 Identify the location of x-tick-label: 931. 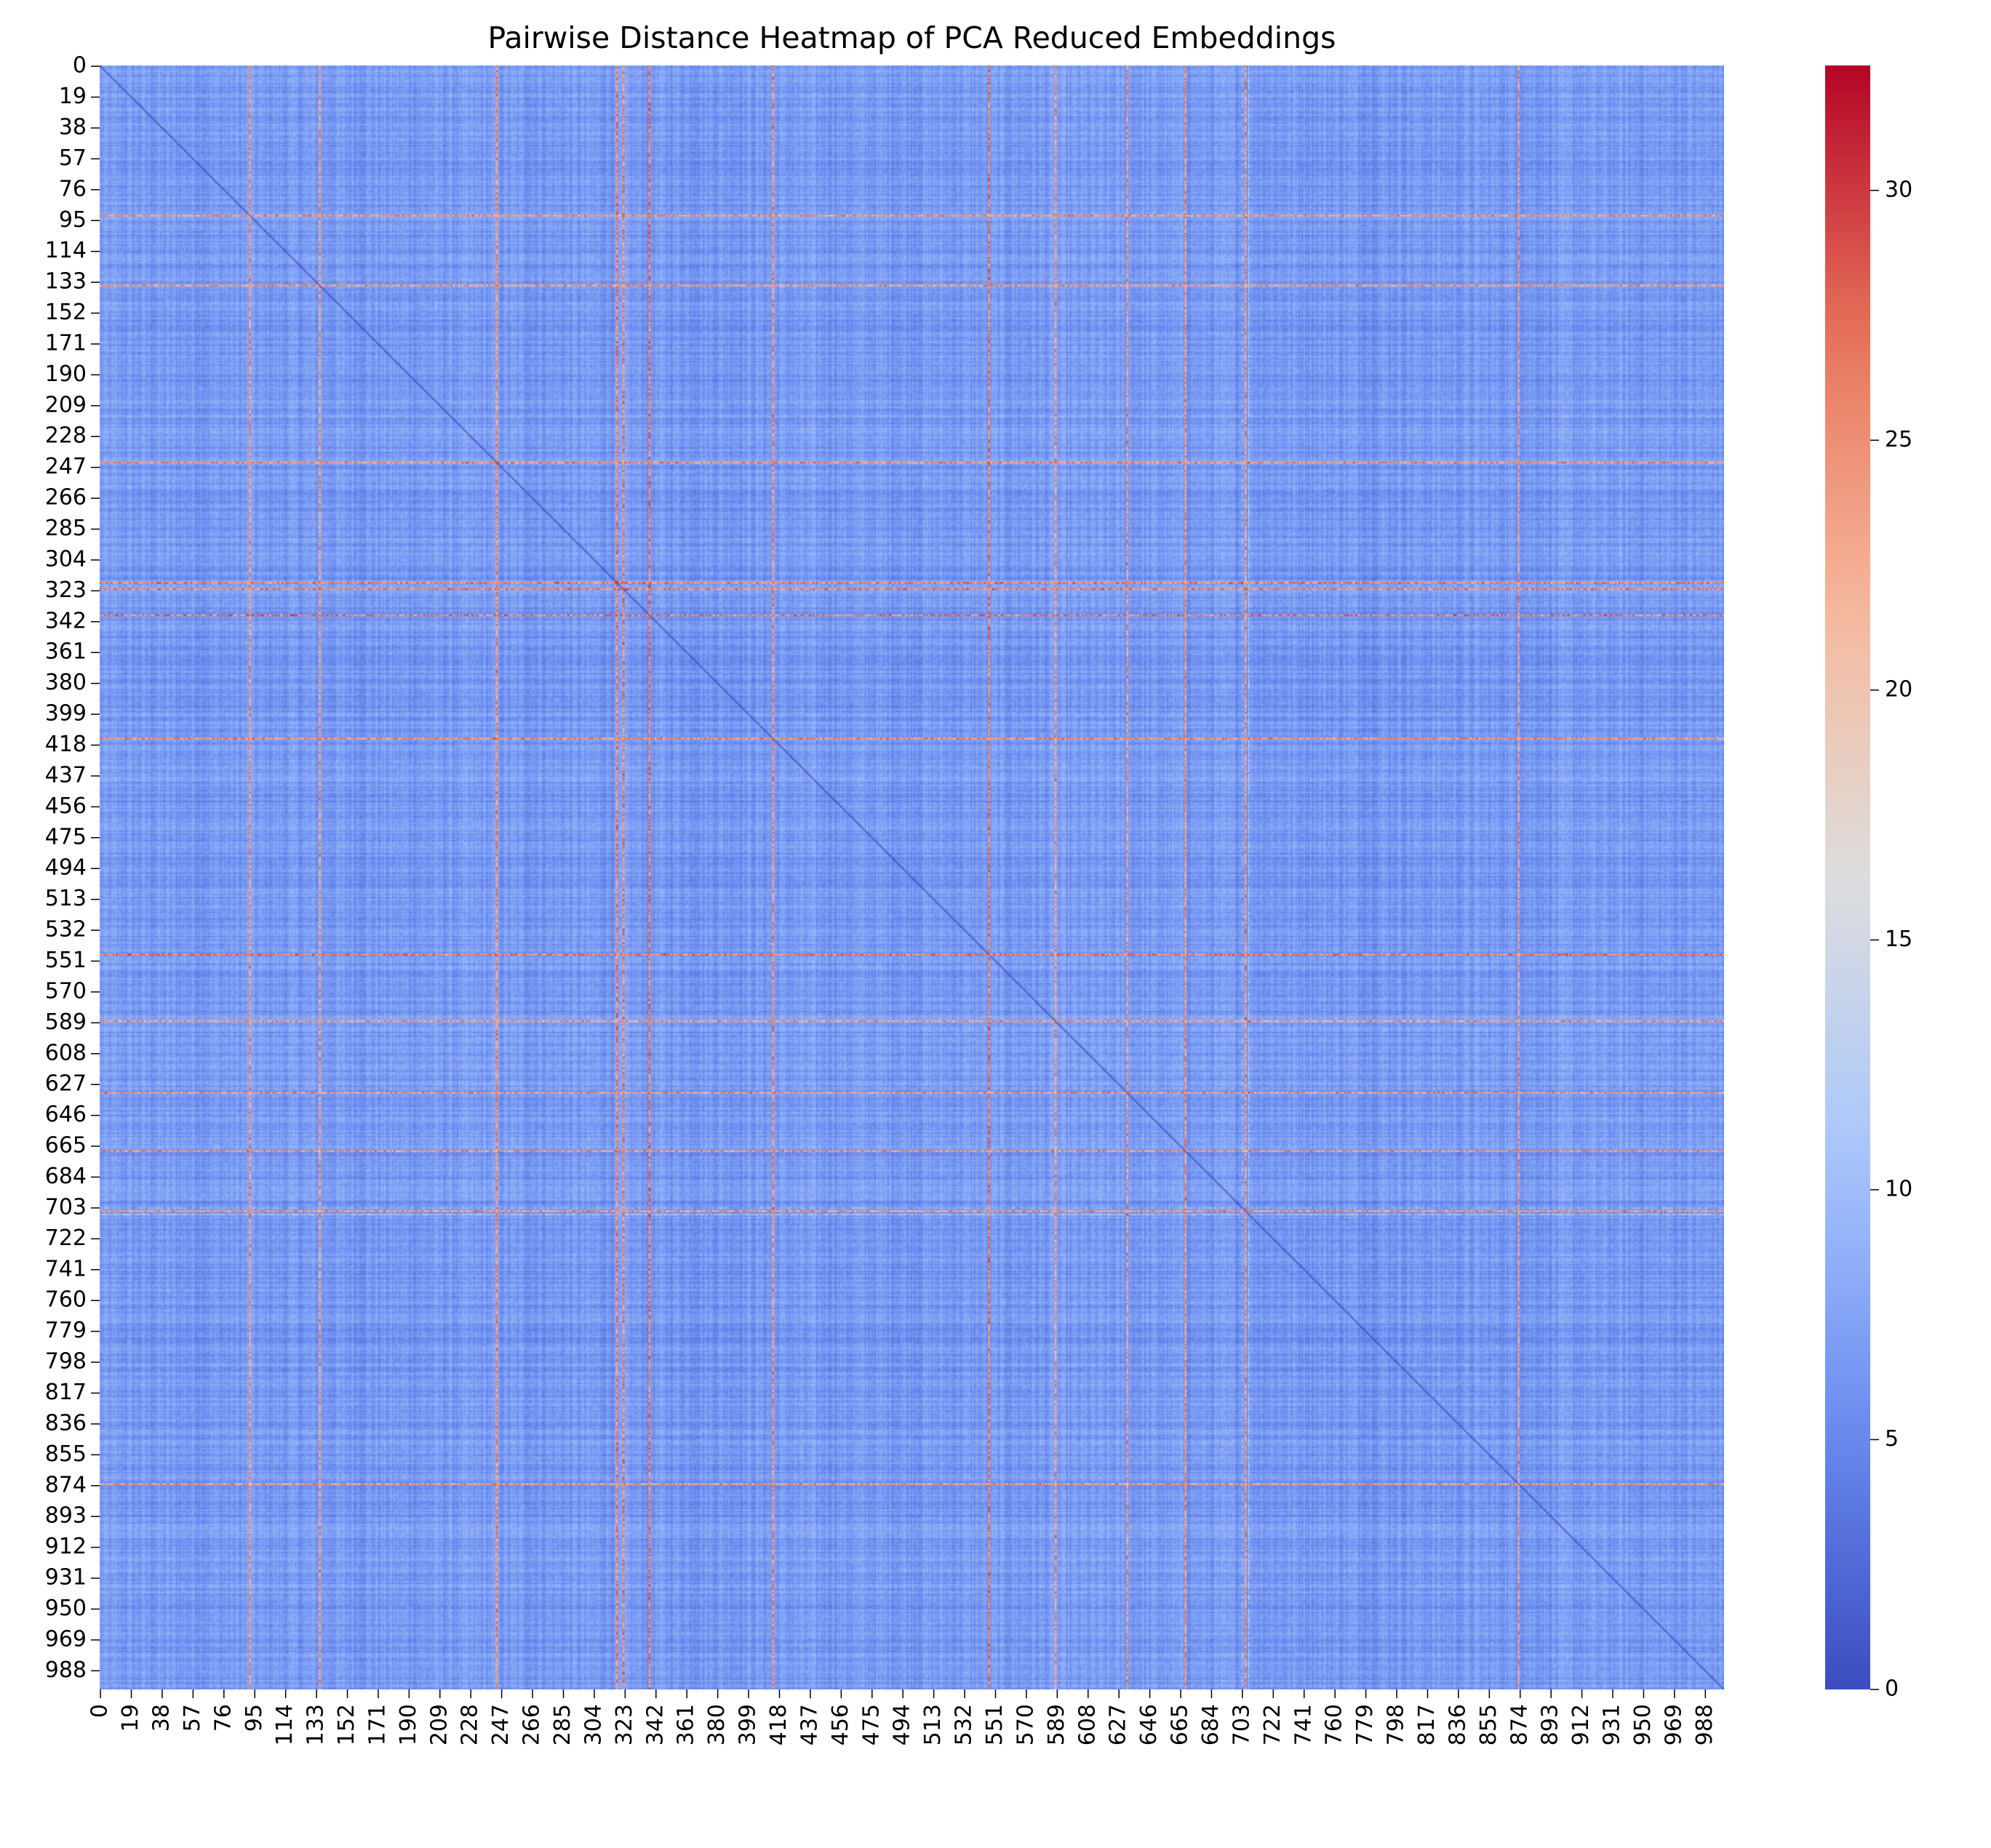
(1613, 1724).